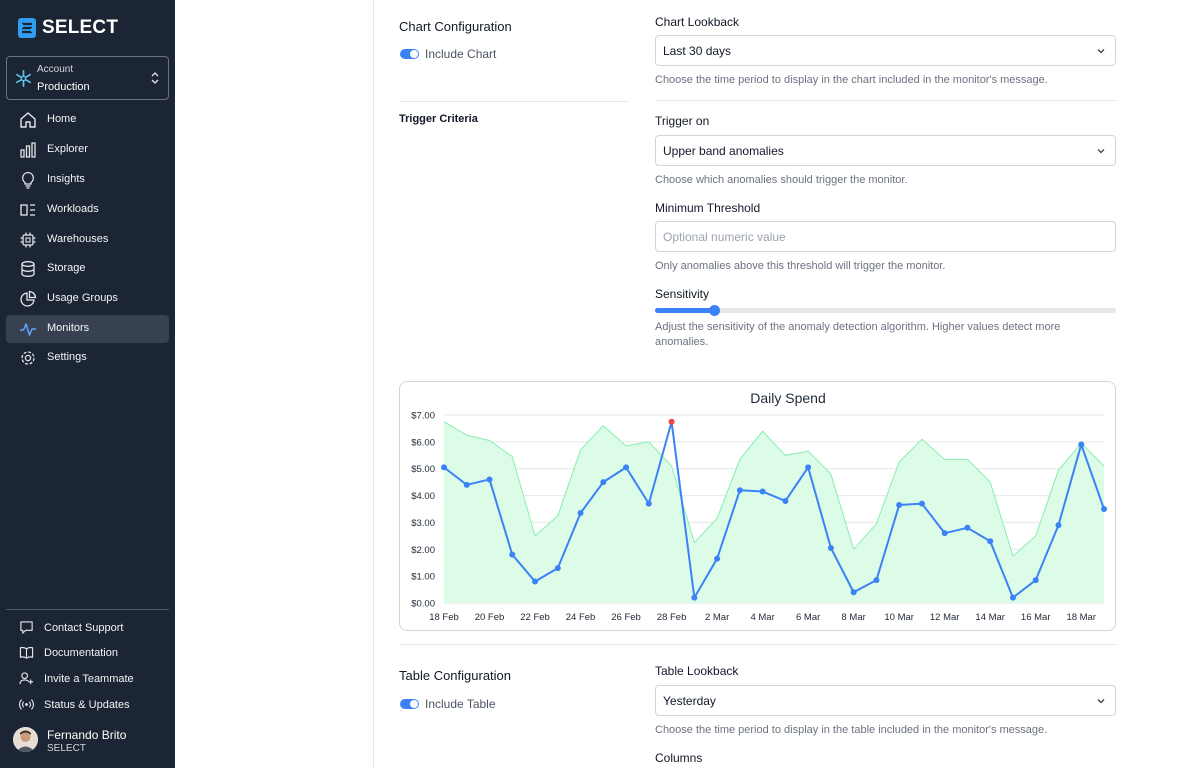  What do you see at coordinates (885, 236) in the screenshot?
I see `minimum-threshold-input` at bounding box center [885, 236].